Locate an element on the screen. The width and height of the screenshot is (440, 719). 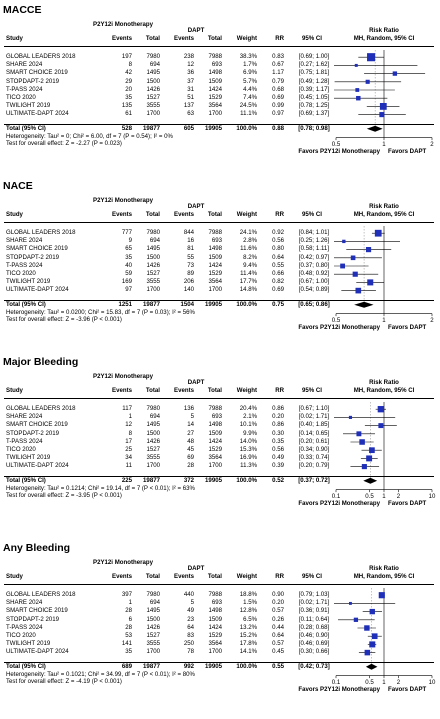
study-name: SHARE 2024 is located at coordinates (24, 417).